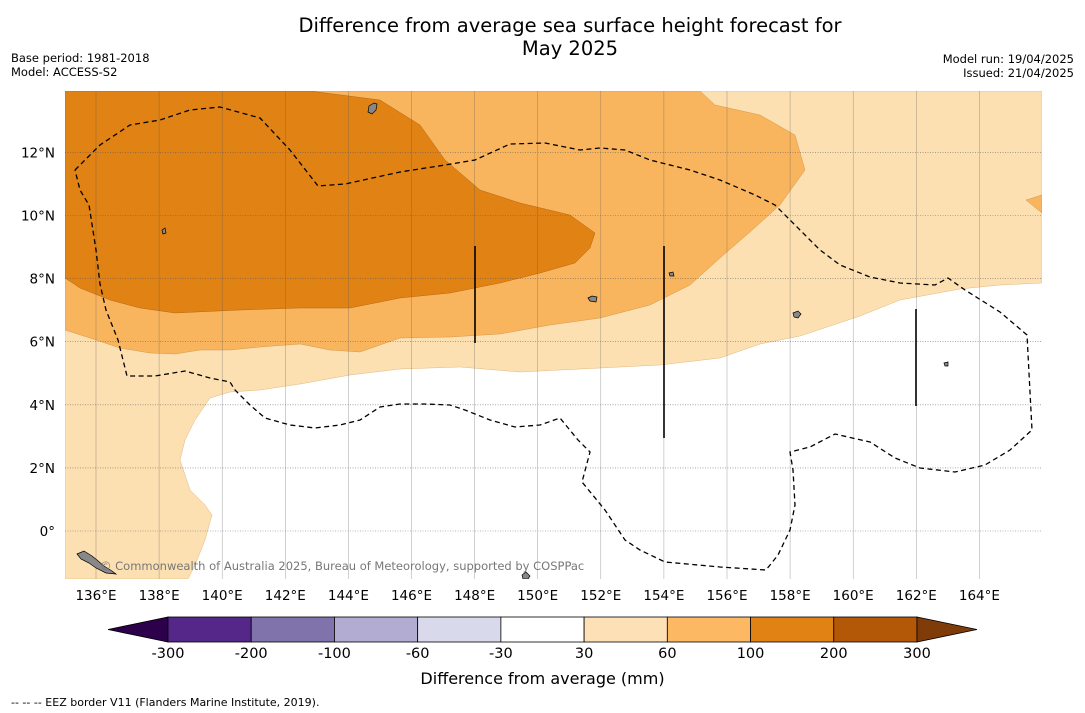  I want to click on colorbar-tick-label: -200, so click(251, 654).